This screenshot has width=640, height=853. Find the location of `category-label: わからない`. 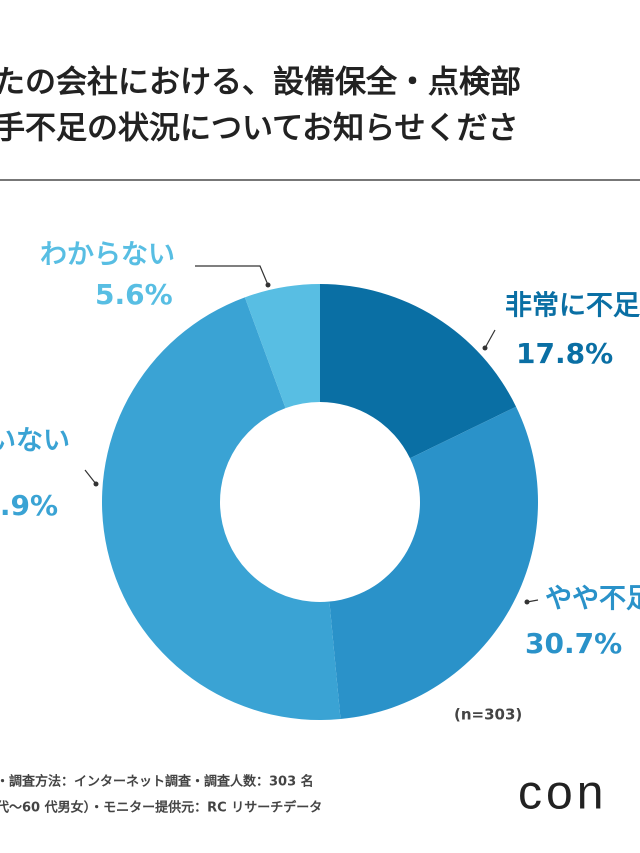

category-label: わからない is located at coordinates (107, 255).